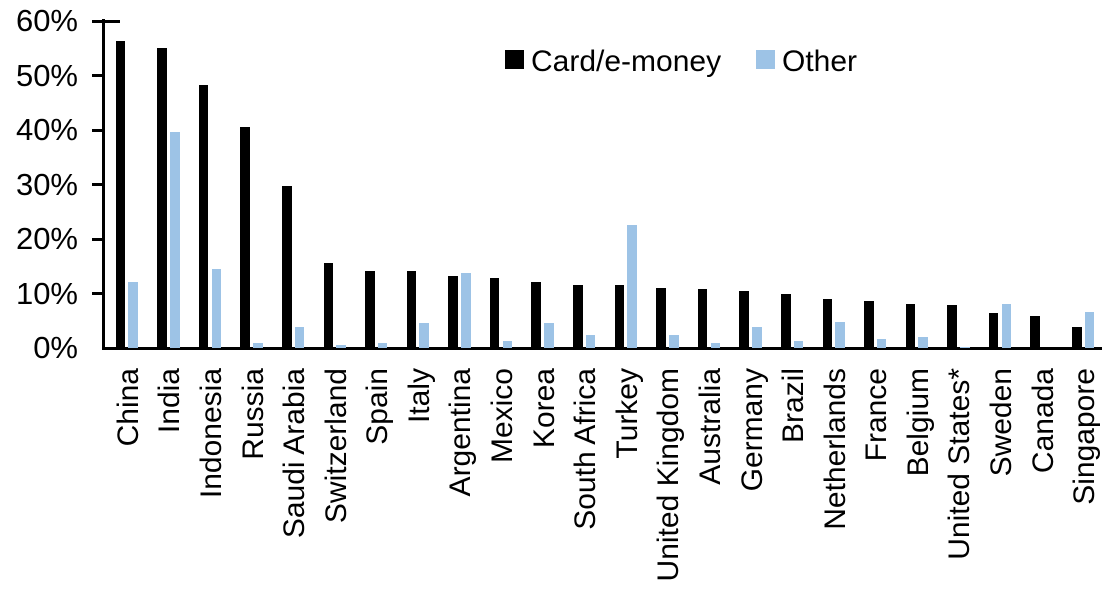 This screenshot has height=594, width=1112. I want to click on x-label-switzerland: Switzerland, so click(336, 446).